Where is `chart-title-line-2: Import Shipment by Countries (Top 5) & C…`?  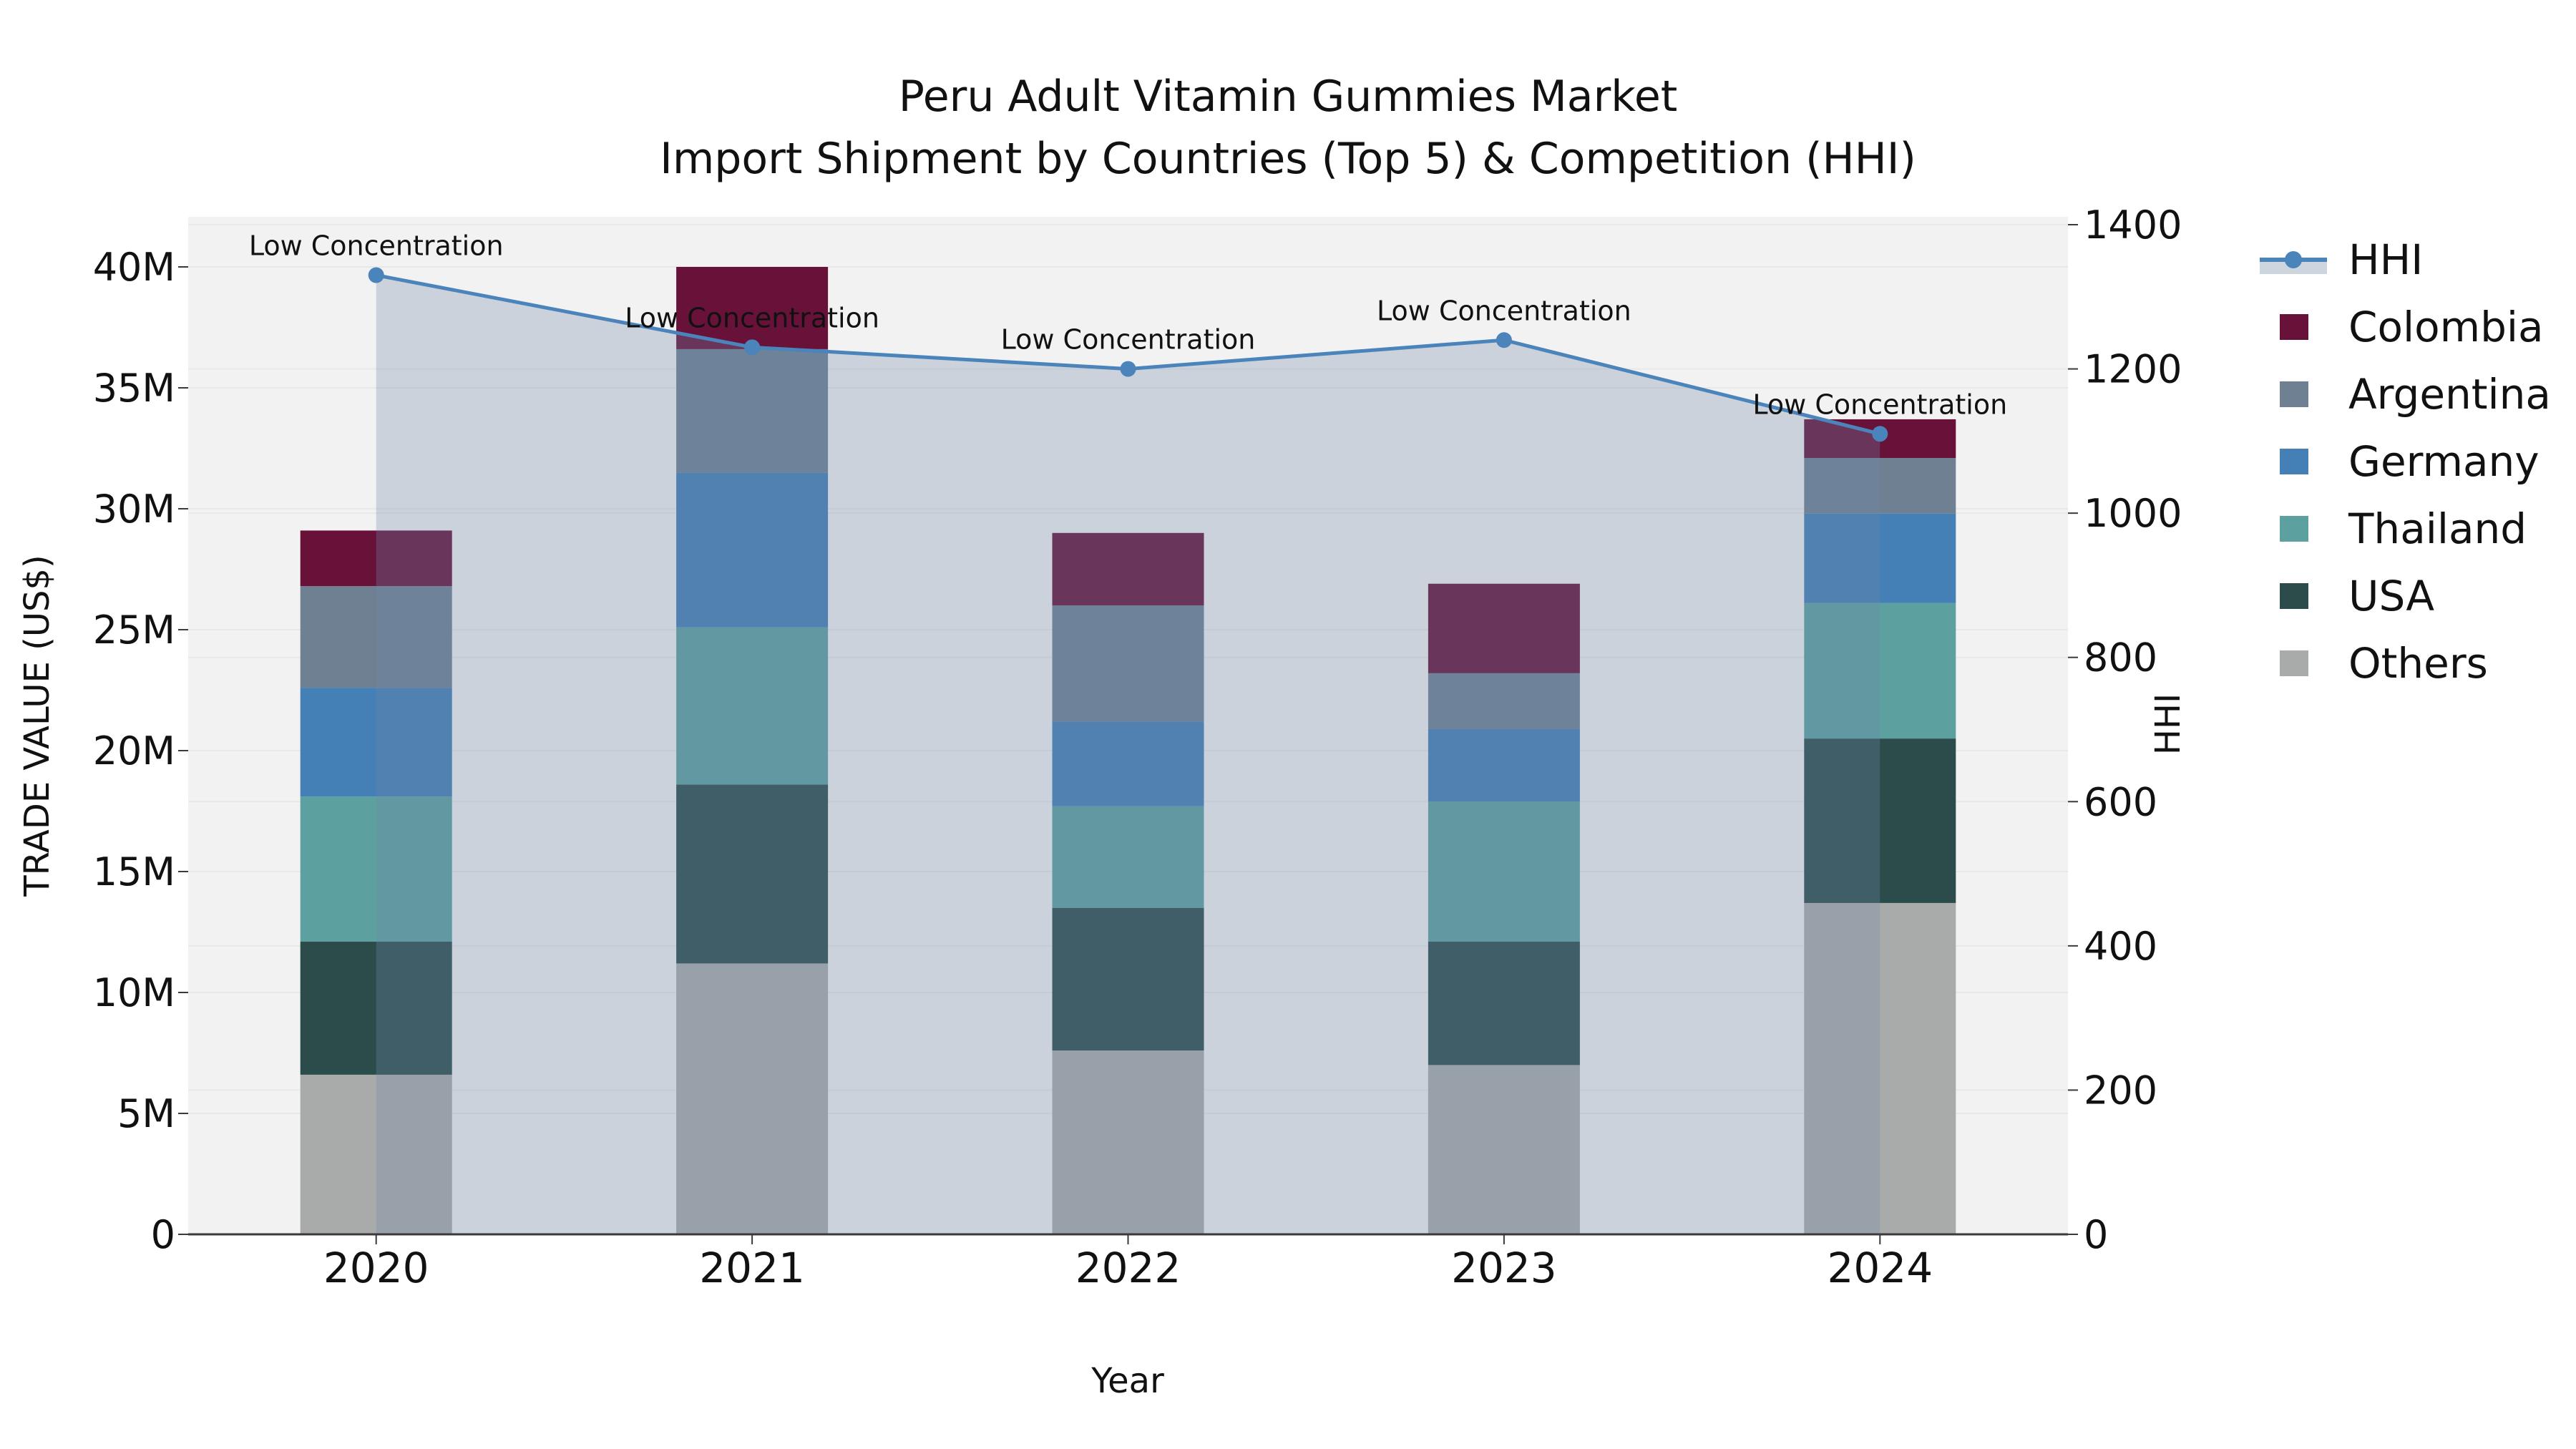 chart-title-line-2: Import Shipment by Countries (Top 5) & C… is located at coordinates (1288, 159).